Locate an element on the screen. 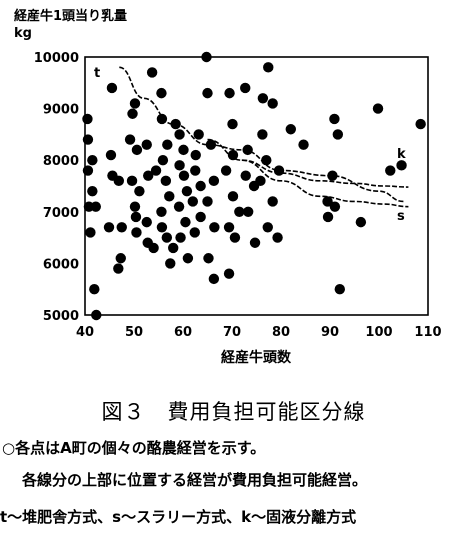  x-tick-label: 110 is located at coordinates (427, 332).